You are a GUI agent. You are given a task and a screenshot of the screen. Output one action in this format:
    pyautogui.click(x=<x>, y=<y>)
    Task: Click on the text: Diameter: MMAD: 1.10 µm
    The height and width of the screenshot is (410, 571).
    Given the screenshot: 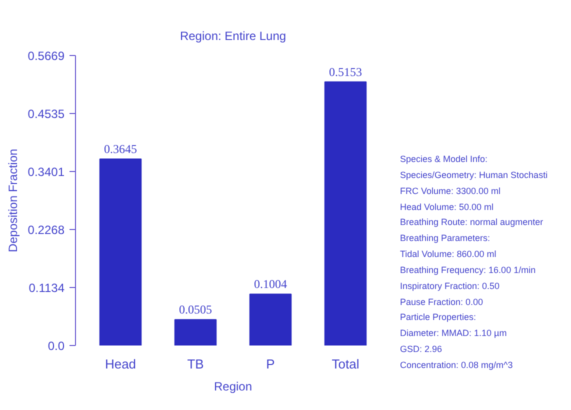 What is the action you would take?
    pyautogui.click(x=454, y=333)
    